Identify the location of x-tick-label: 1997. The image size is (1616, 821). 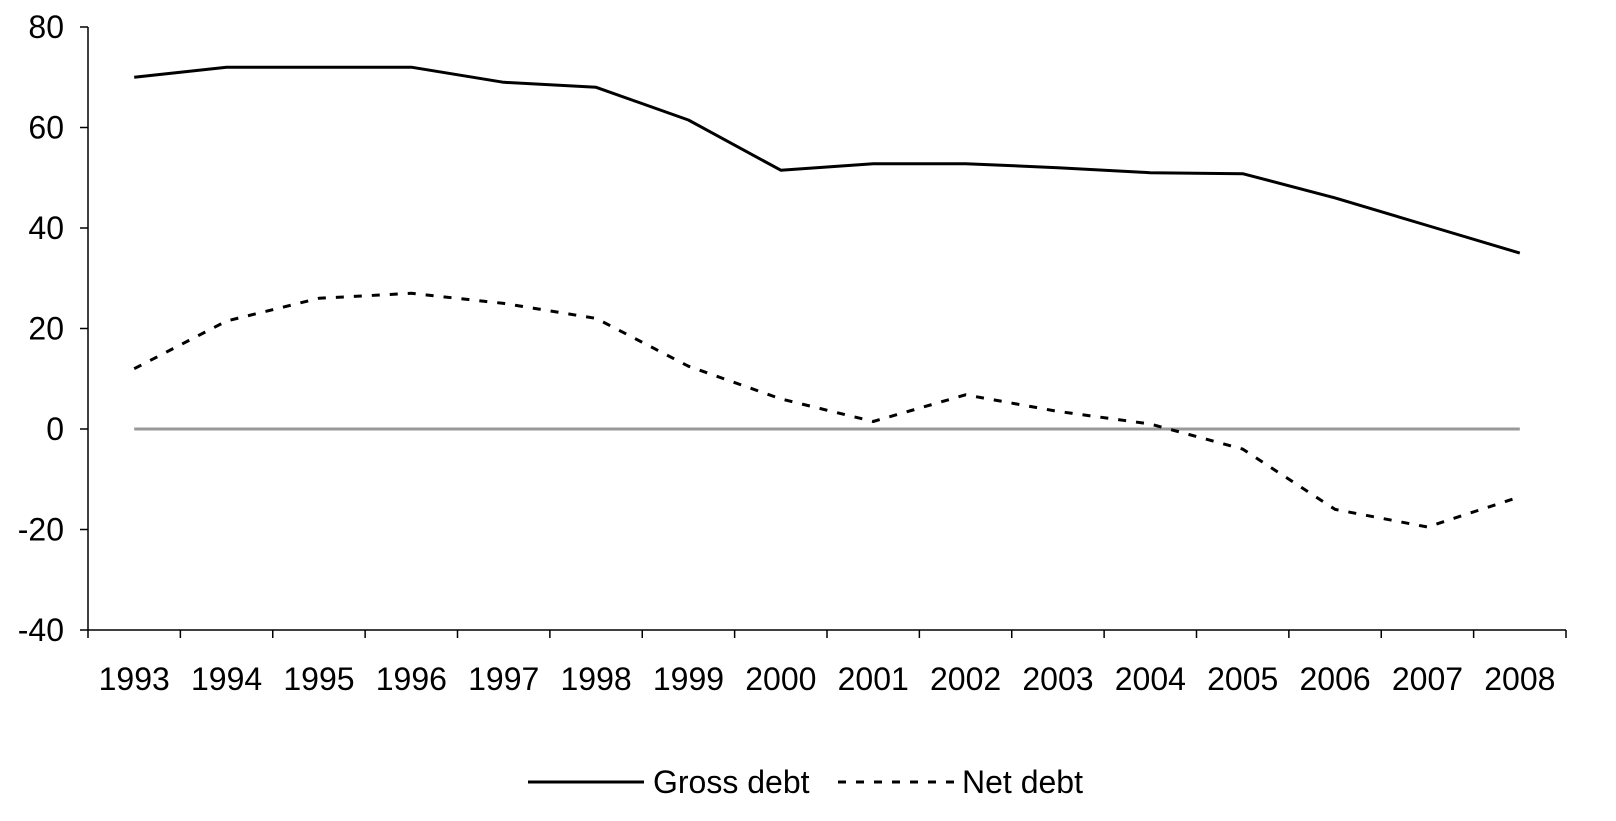
(503, 679).